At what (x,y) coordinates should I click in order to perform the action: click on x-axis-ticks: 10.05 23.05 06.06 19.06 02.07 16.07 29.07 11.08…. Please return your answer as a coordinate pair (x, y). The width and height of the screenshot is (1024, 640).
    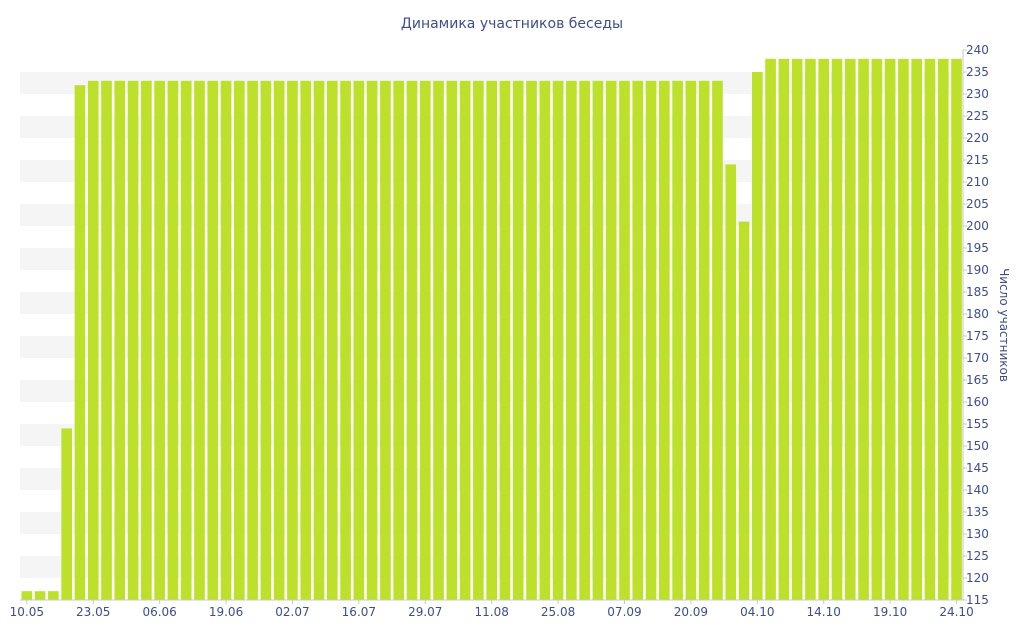
    Looking at the image, I should click on (492, 609).